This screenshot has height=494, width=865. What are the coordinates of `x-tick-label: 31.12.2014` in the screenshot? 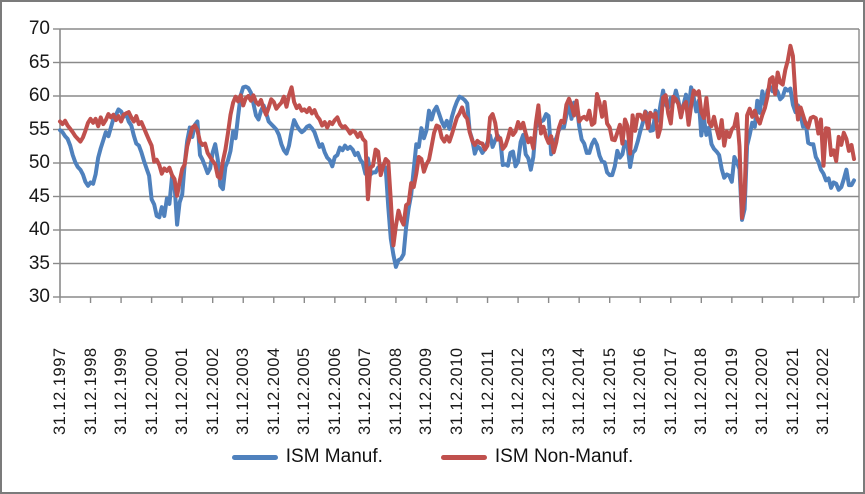 It's located at (579, 391).